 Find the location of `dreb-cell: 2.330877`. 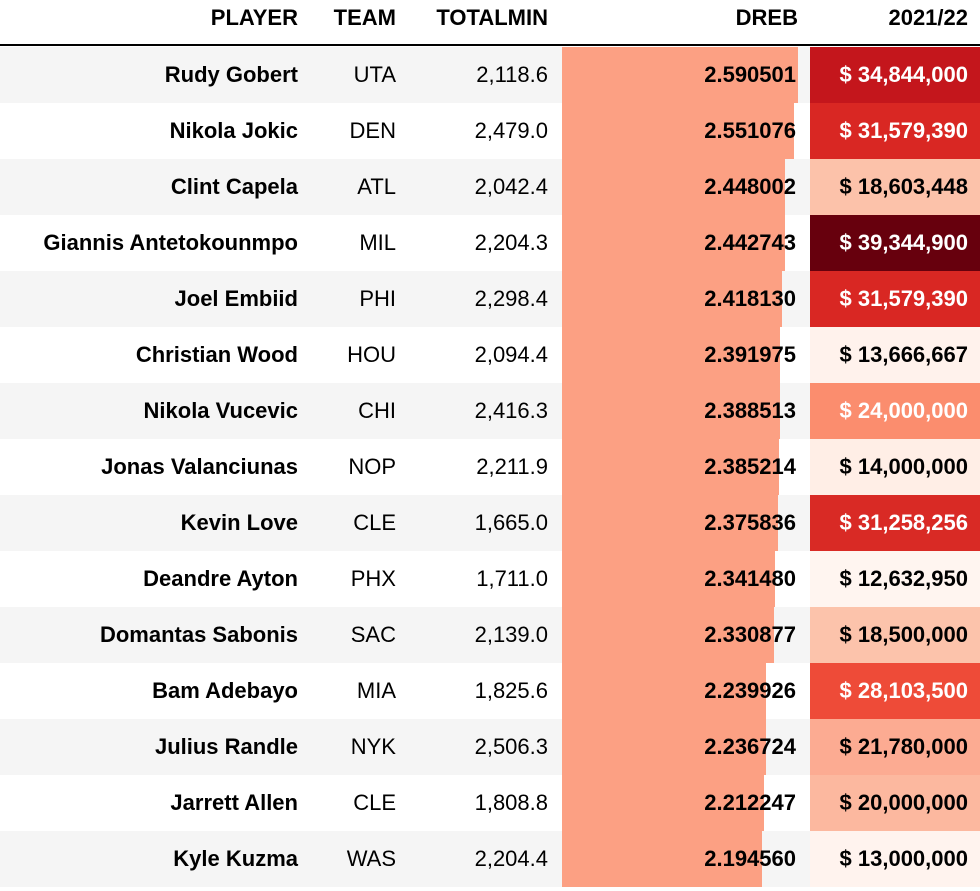

dreb-cell: 2.330877 is located at coordinates (750, 634).